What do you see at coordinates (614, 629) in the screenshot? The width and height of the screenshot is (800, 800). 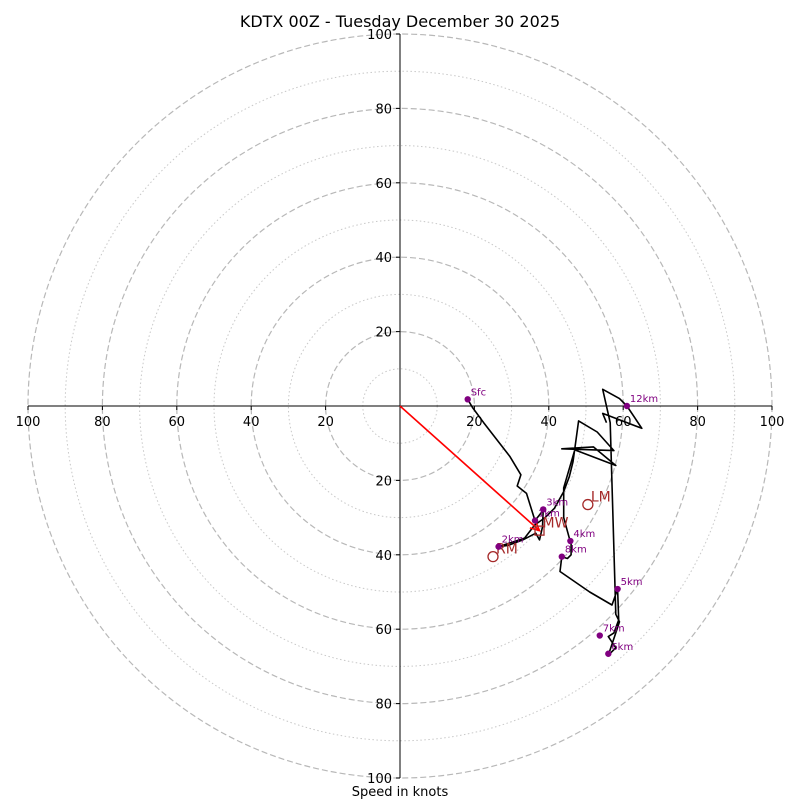 I see `height-label-7km: 7km` at bounding box center [614, 629].